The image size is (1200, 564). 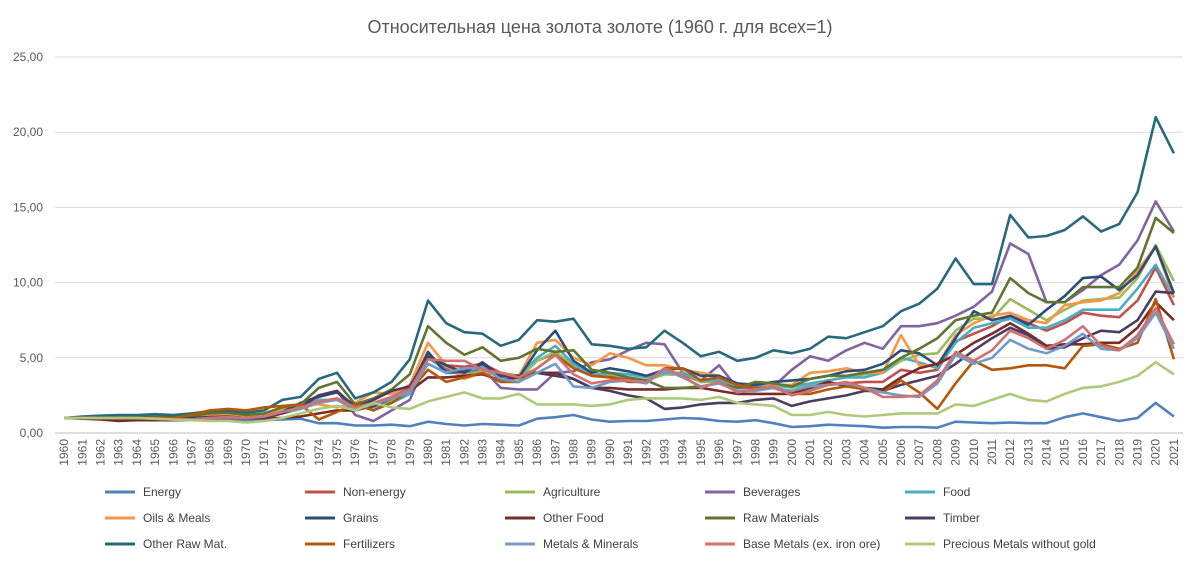 What do you see at coordinates (937, 452) in the screenshot?
I see `x-tick-label: 2008` at bounding box center [937, 452].